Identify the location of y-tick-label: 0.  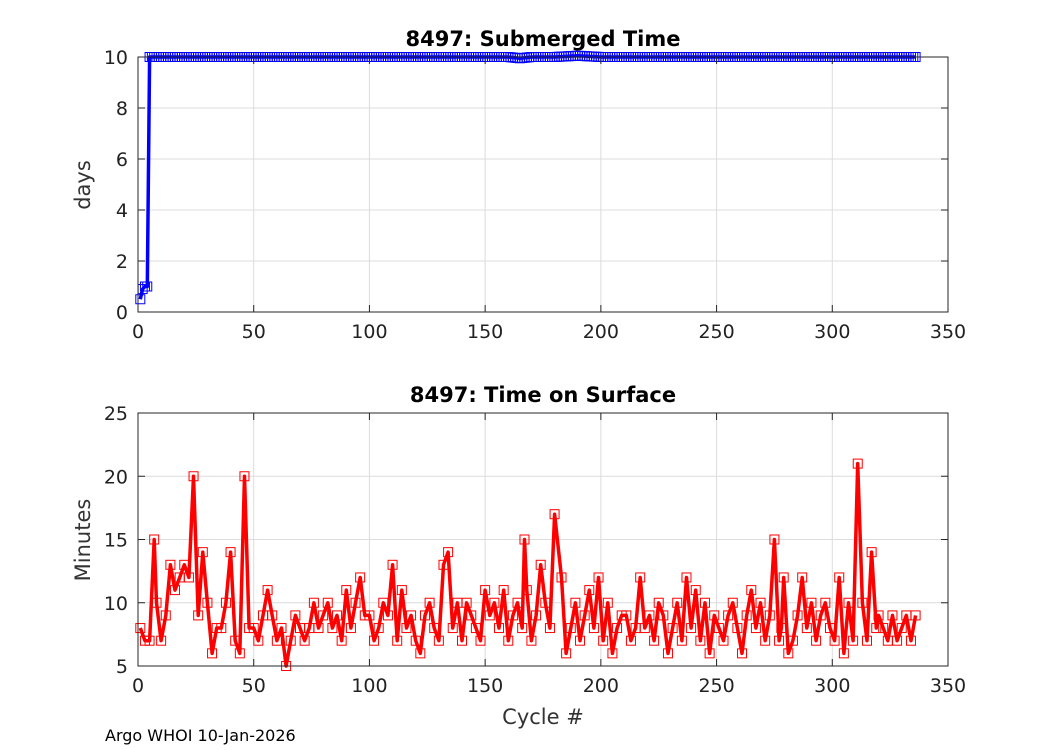
(122, 313).